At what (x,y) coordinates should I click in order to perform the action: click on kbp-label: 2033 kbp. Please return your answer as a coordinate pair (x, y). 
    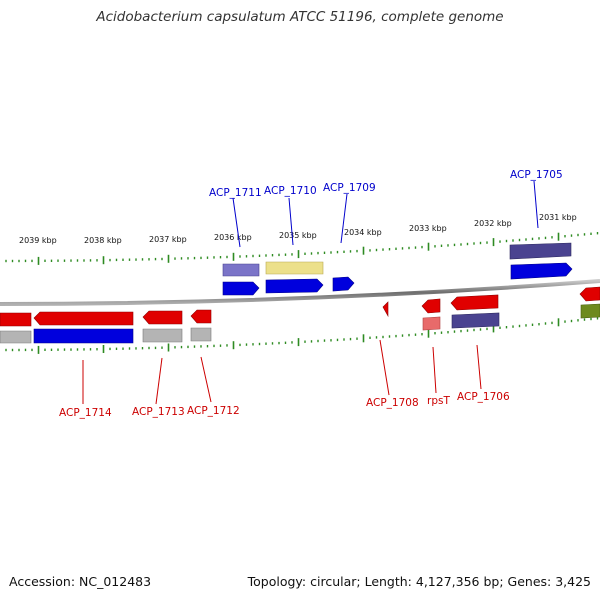
    Looking at the image, I should click on (428, 228).